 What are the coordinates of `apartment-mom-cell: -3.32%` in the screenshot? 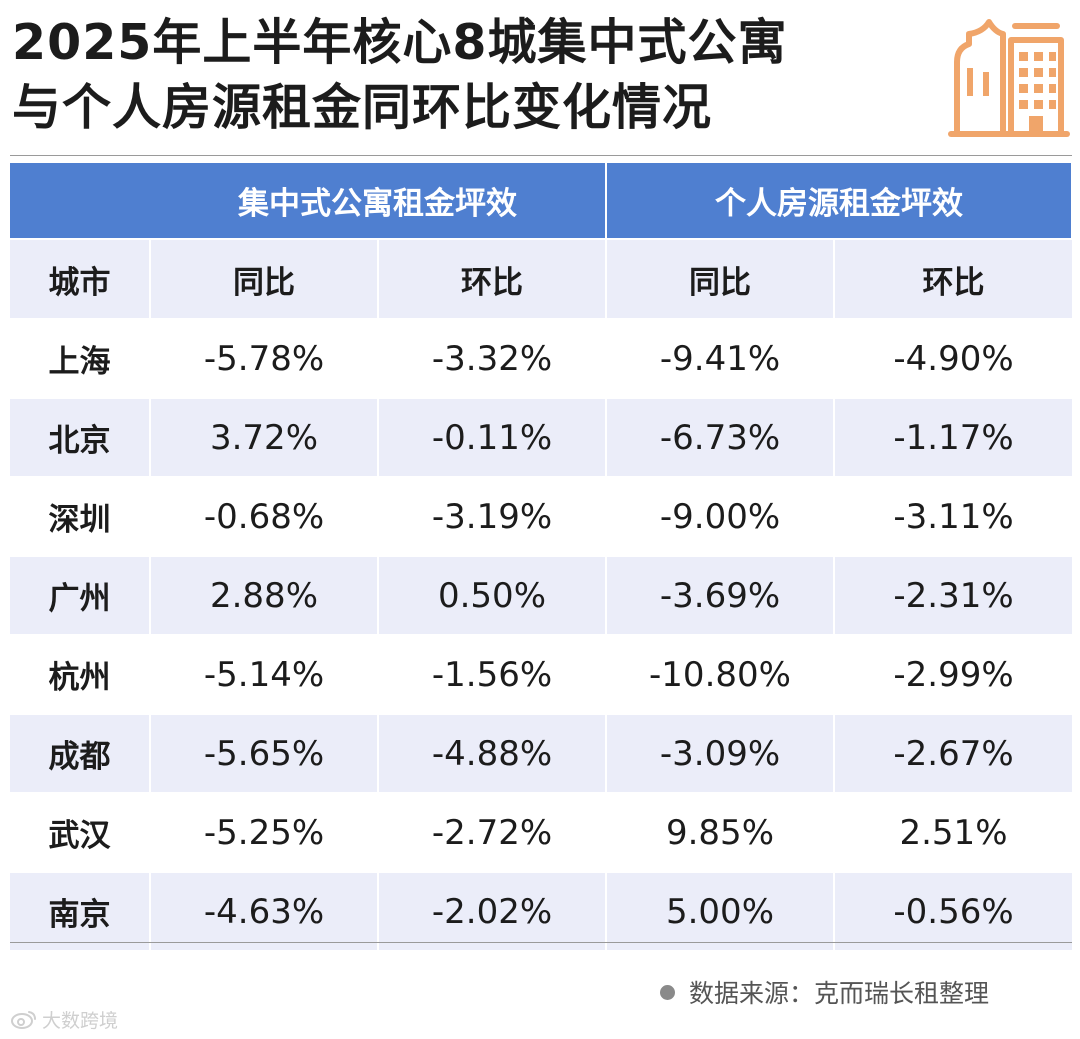 It's located at (491, 358).